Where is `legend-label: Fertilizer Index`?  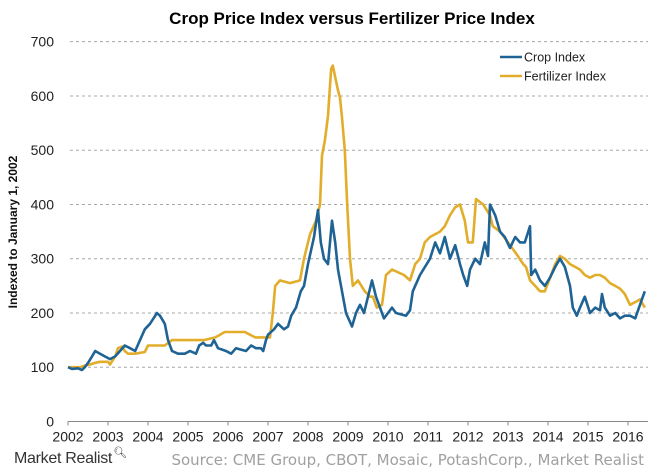 legend-label: Fertilizer Index is located at coordinates (565, 77).